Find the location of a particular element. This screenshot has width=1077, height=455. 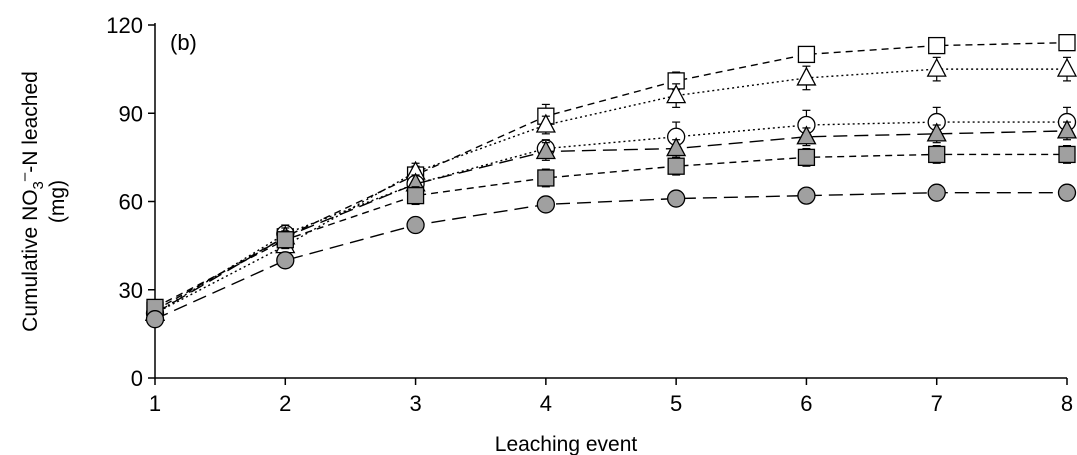

y-axis-title-superscript: – is located at coordinates (24, 176).